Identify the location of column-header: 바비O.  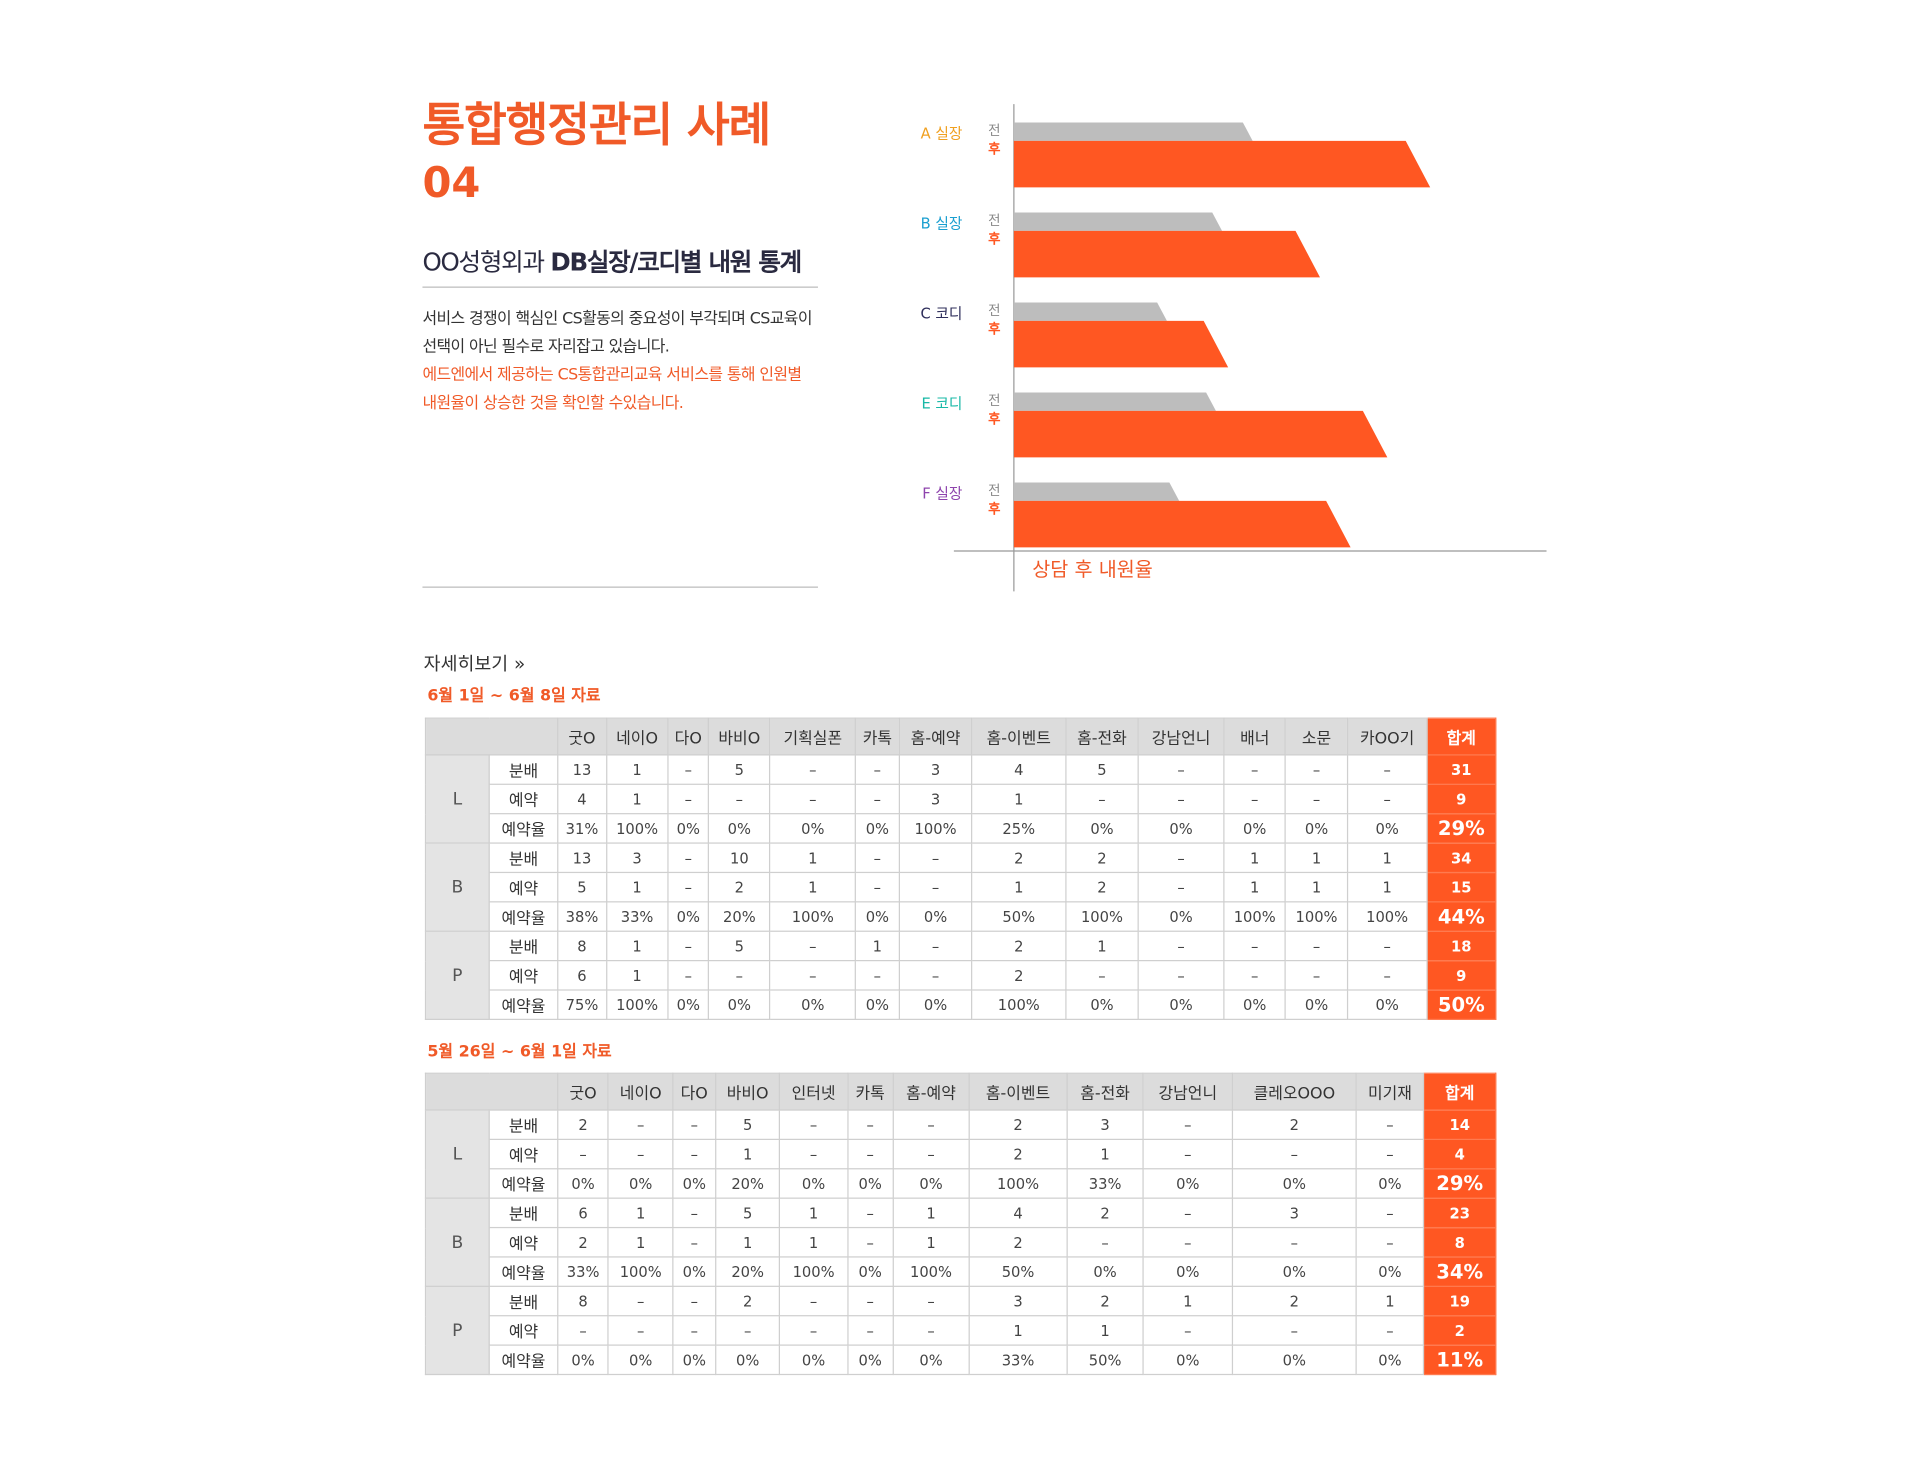
(739, 736).